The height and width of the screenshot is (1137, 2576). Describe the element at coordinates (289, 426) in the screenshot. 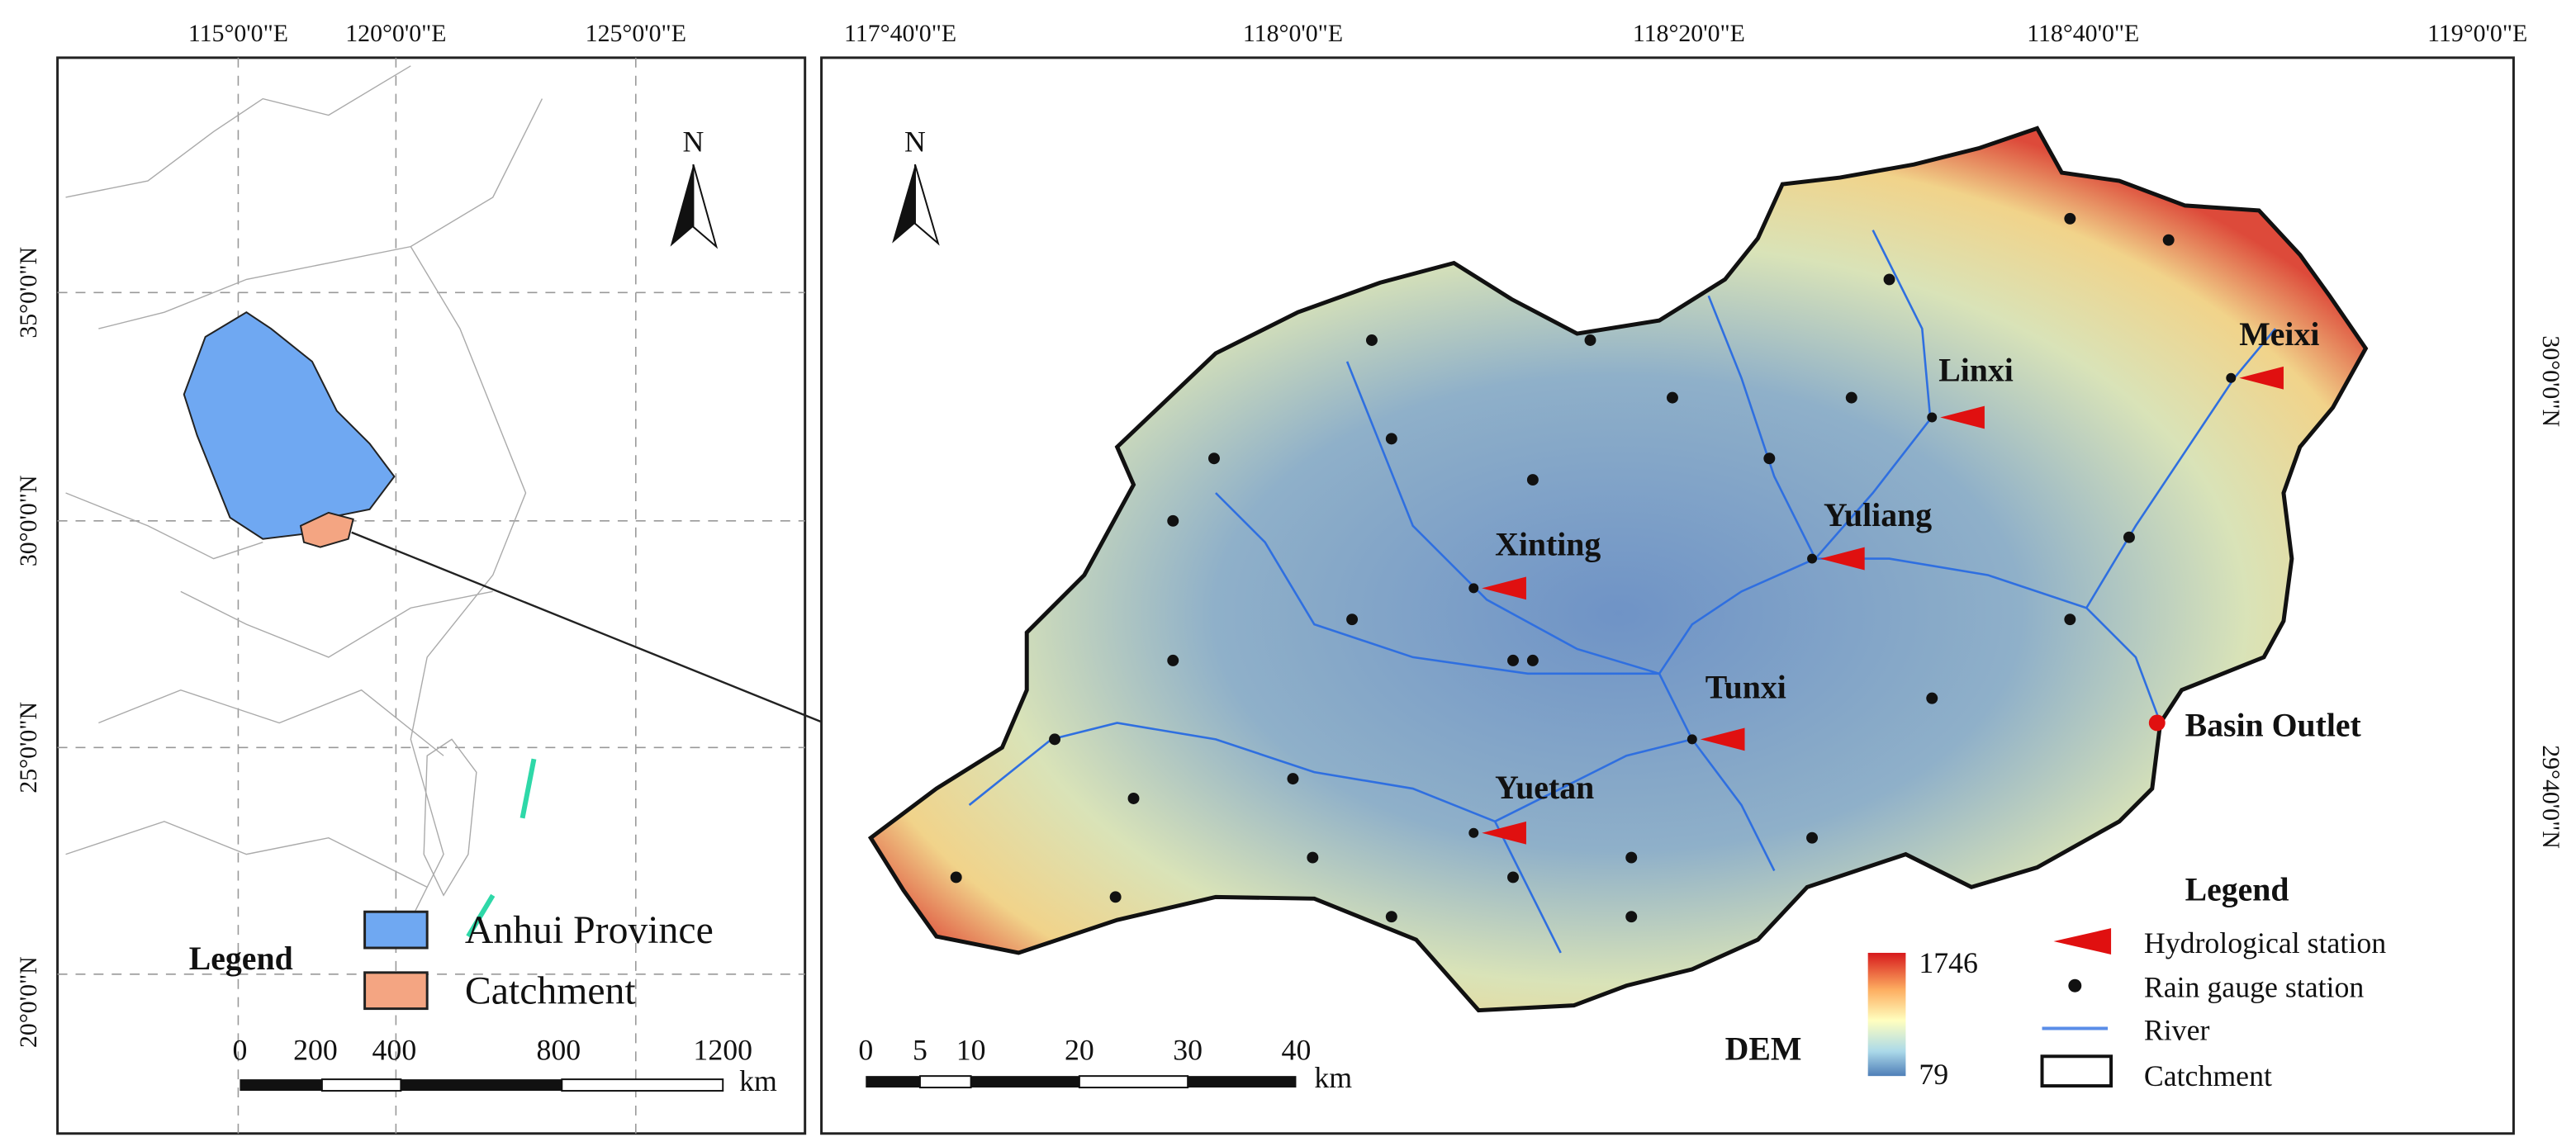

I see `anhui-province` at that location.